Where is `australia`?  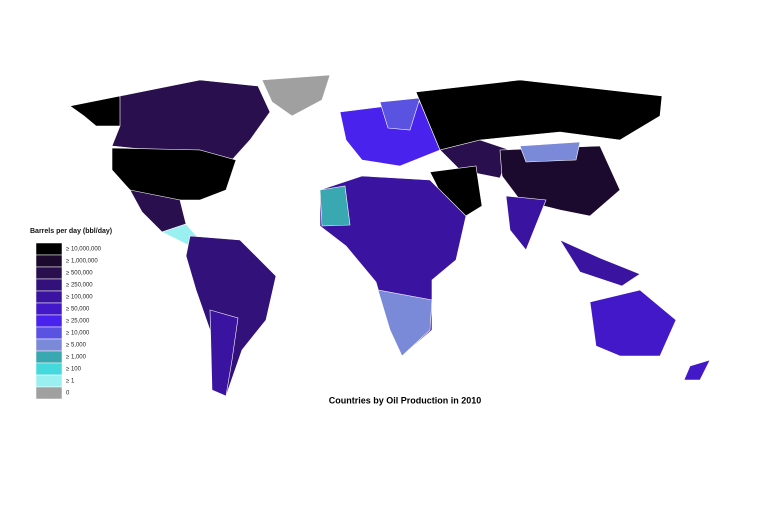
australia is located at coordinates (633, 323).